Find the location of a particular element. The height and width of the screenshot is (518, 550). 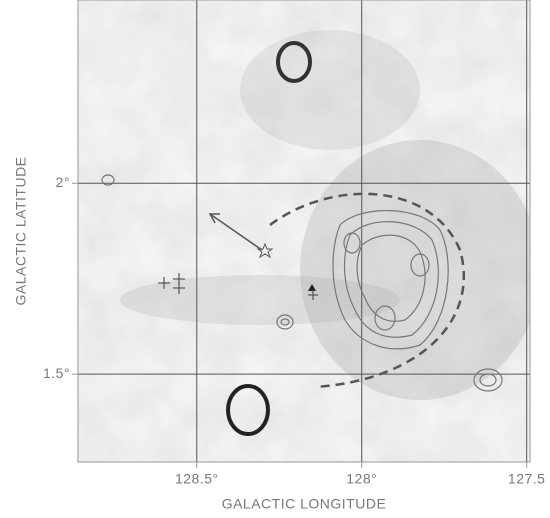

x-axis-label: GALACTIC LONGITUDE is located at coordinates (304, 504).